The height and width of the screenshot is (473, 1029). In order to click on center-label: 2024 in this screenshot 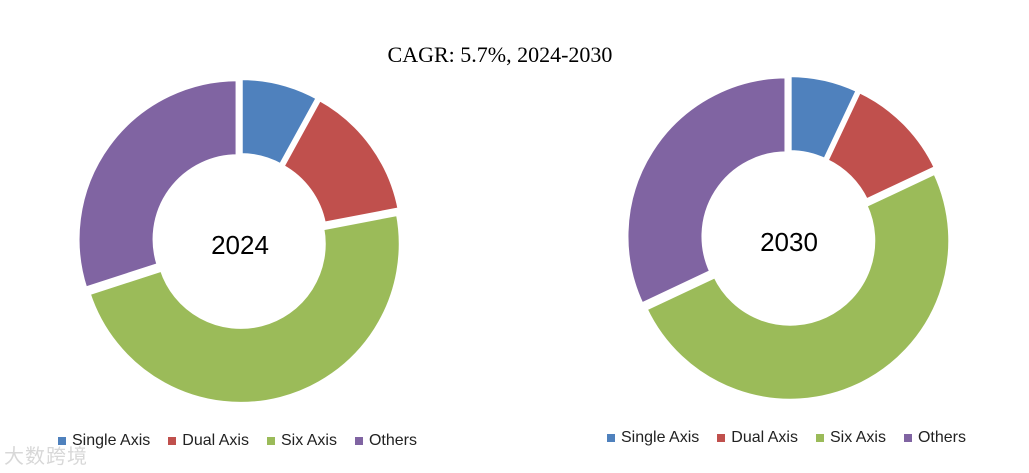, I will do `click(240, 245)`.